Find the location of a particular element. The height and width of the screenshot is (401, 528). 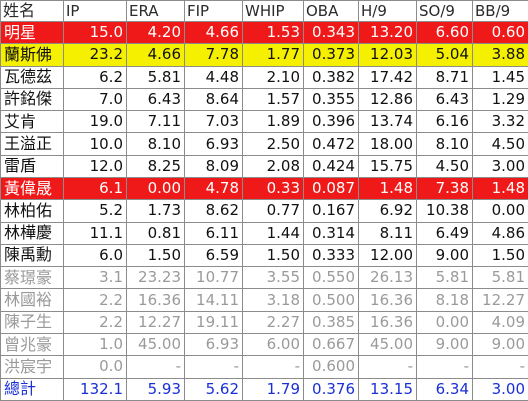

stat-era: 0.00 is located at coordinates (155, 188).